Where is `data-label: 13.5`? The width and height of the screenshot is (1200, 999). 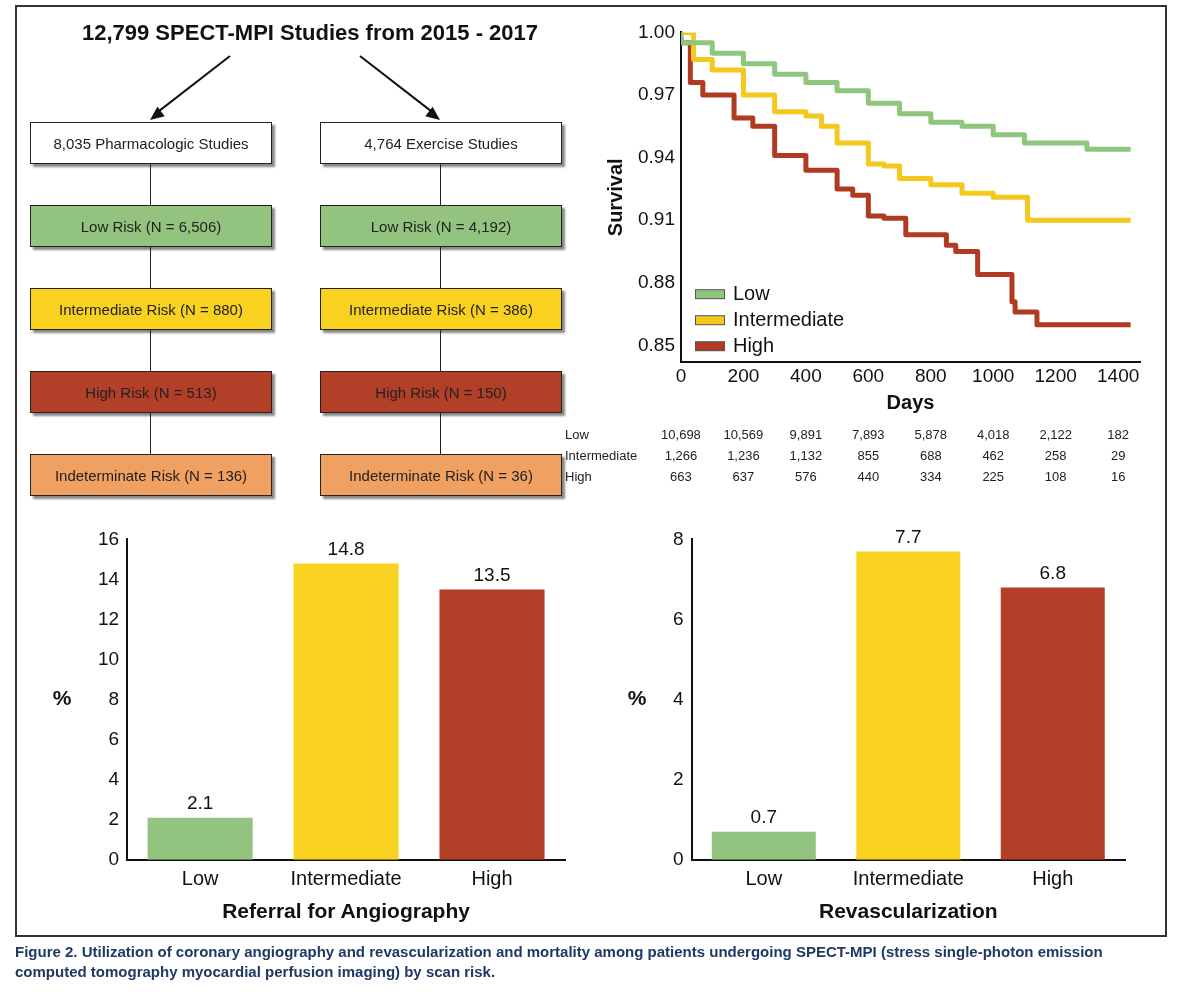
data-label: 13.5 is located at coordinates (492, 575).